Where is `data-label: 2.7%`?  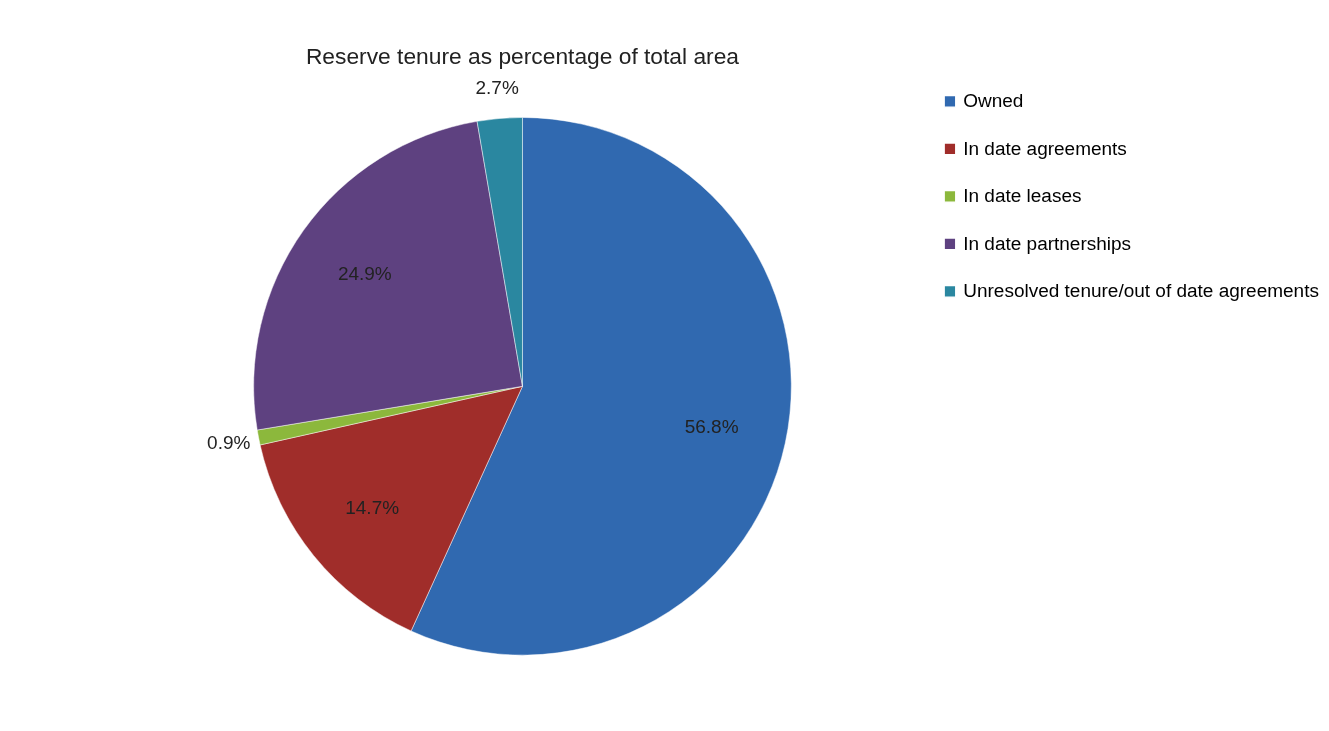
data-label: 2.7% is located at coordinates (497, 87).